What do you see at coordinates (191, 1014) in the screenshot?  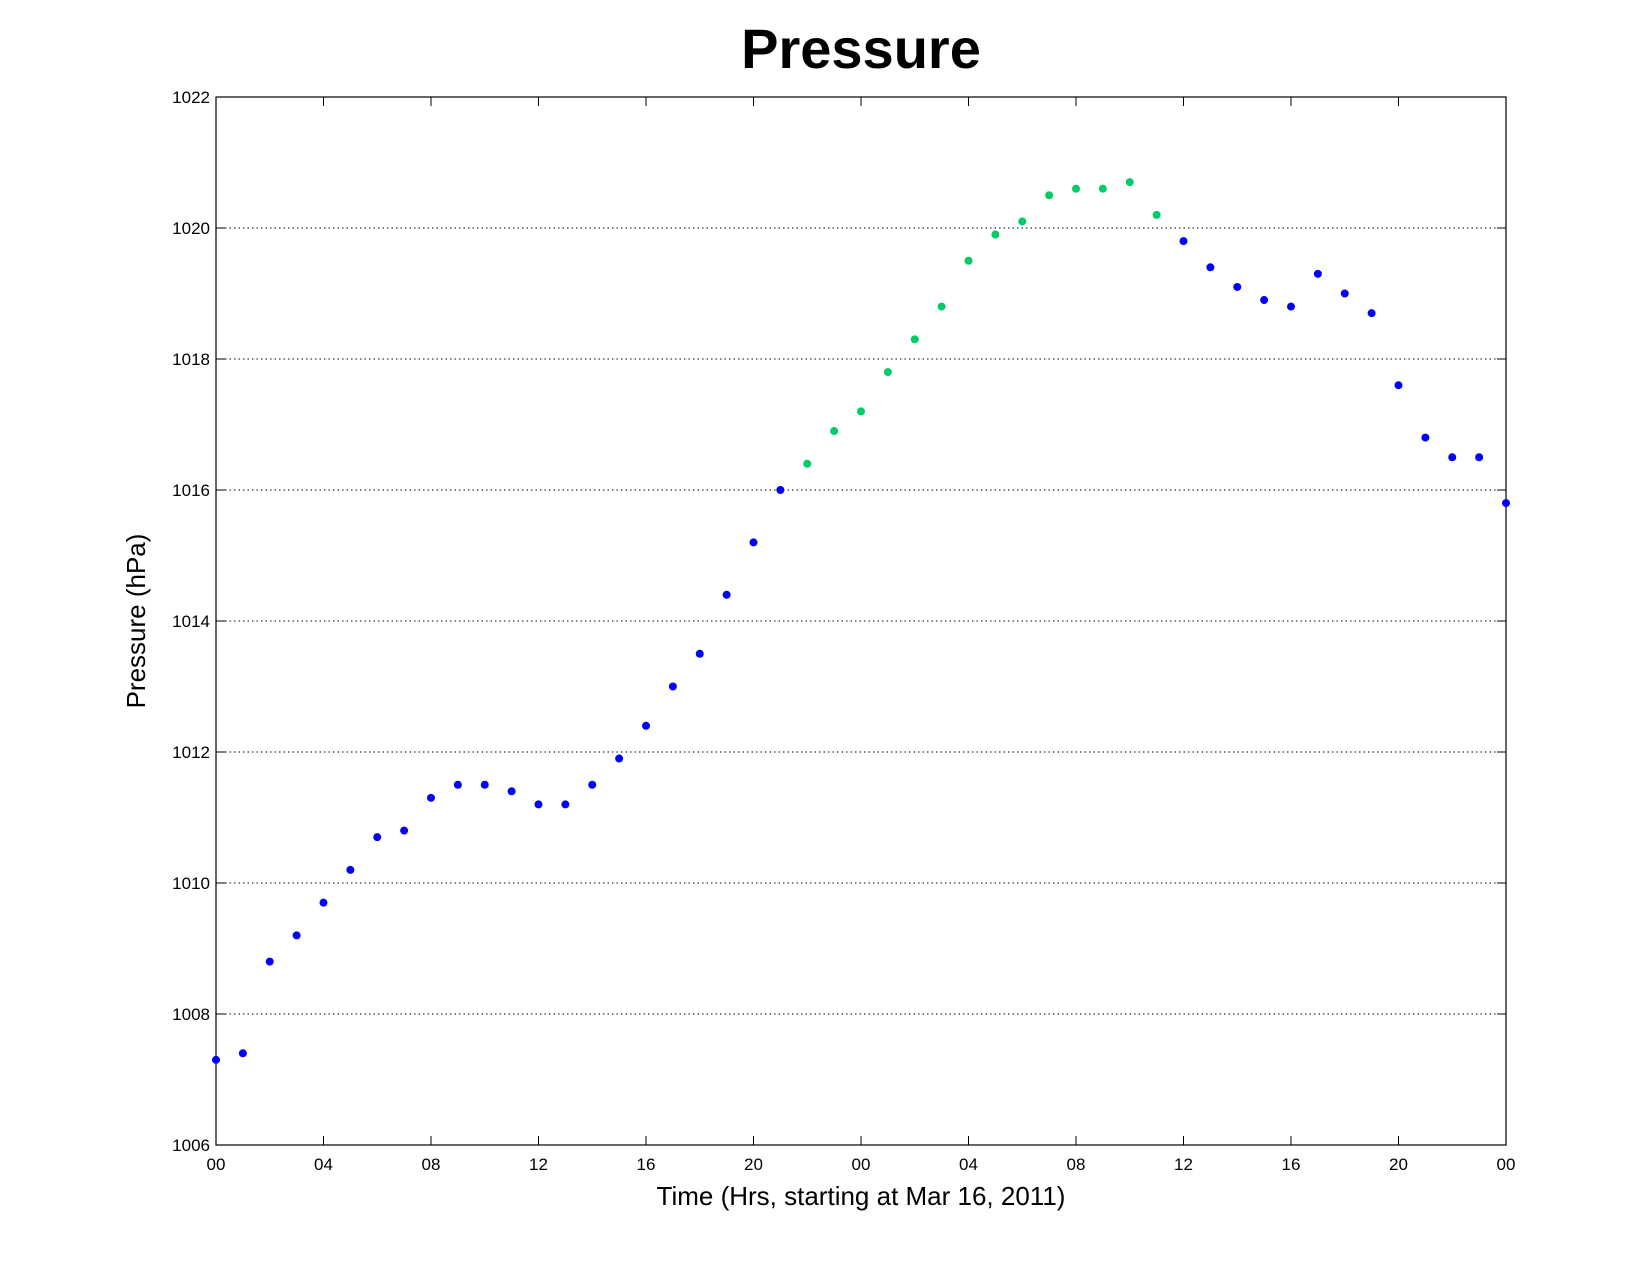 I see `y-tick-label: 1008` at bounding box center [191, 1014].